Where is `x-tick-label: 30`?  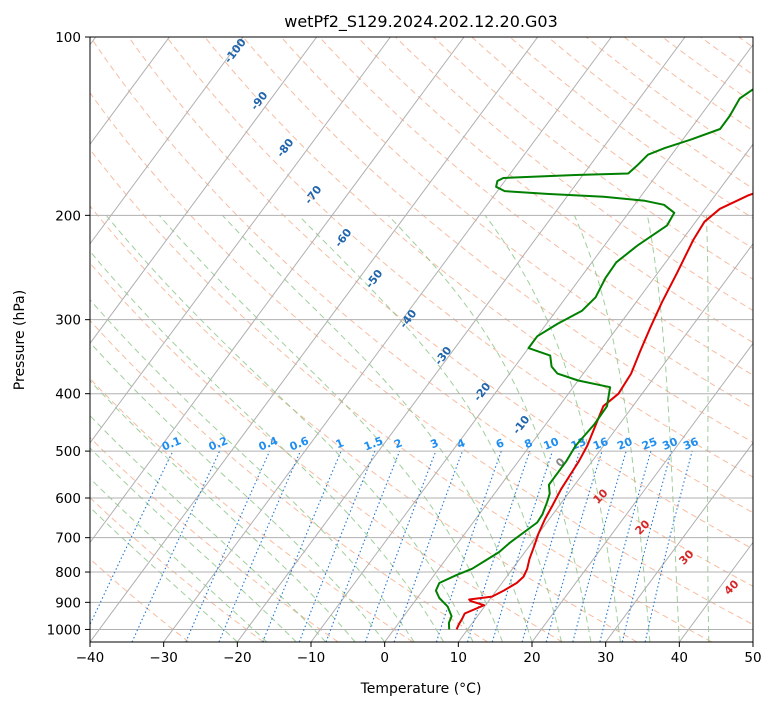 x-tick-label: 30 is located at coordinates (605, 658).